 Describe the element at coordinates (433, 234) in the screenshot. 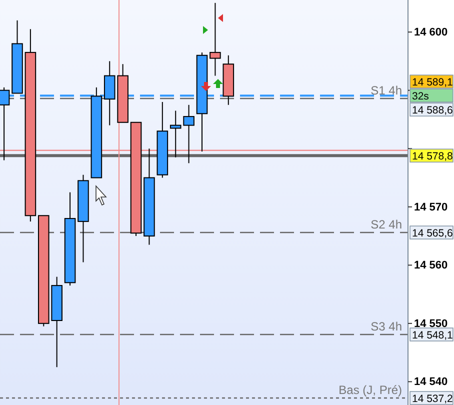

I see `annotation: 14 565,6` at that location.